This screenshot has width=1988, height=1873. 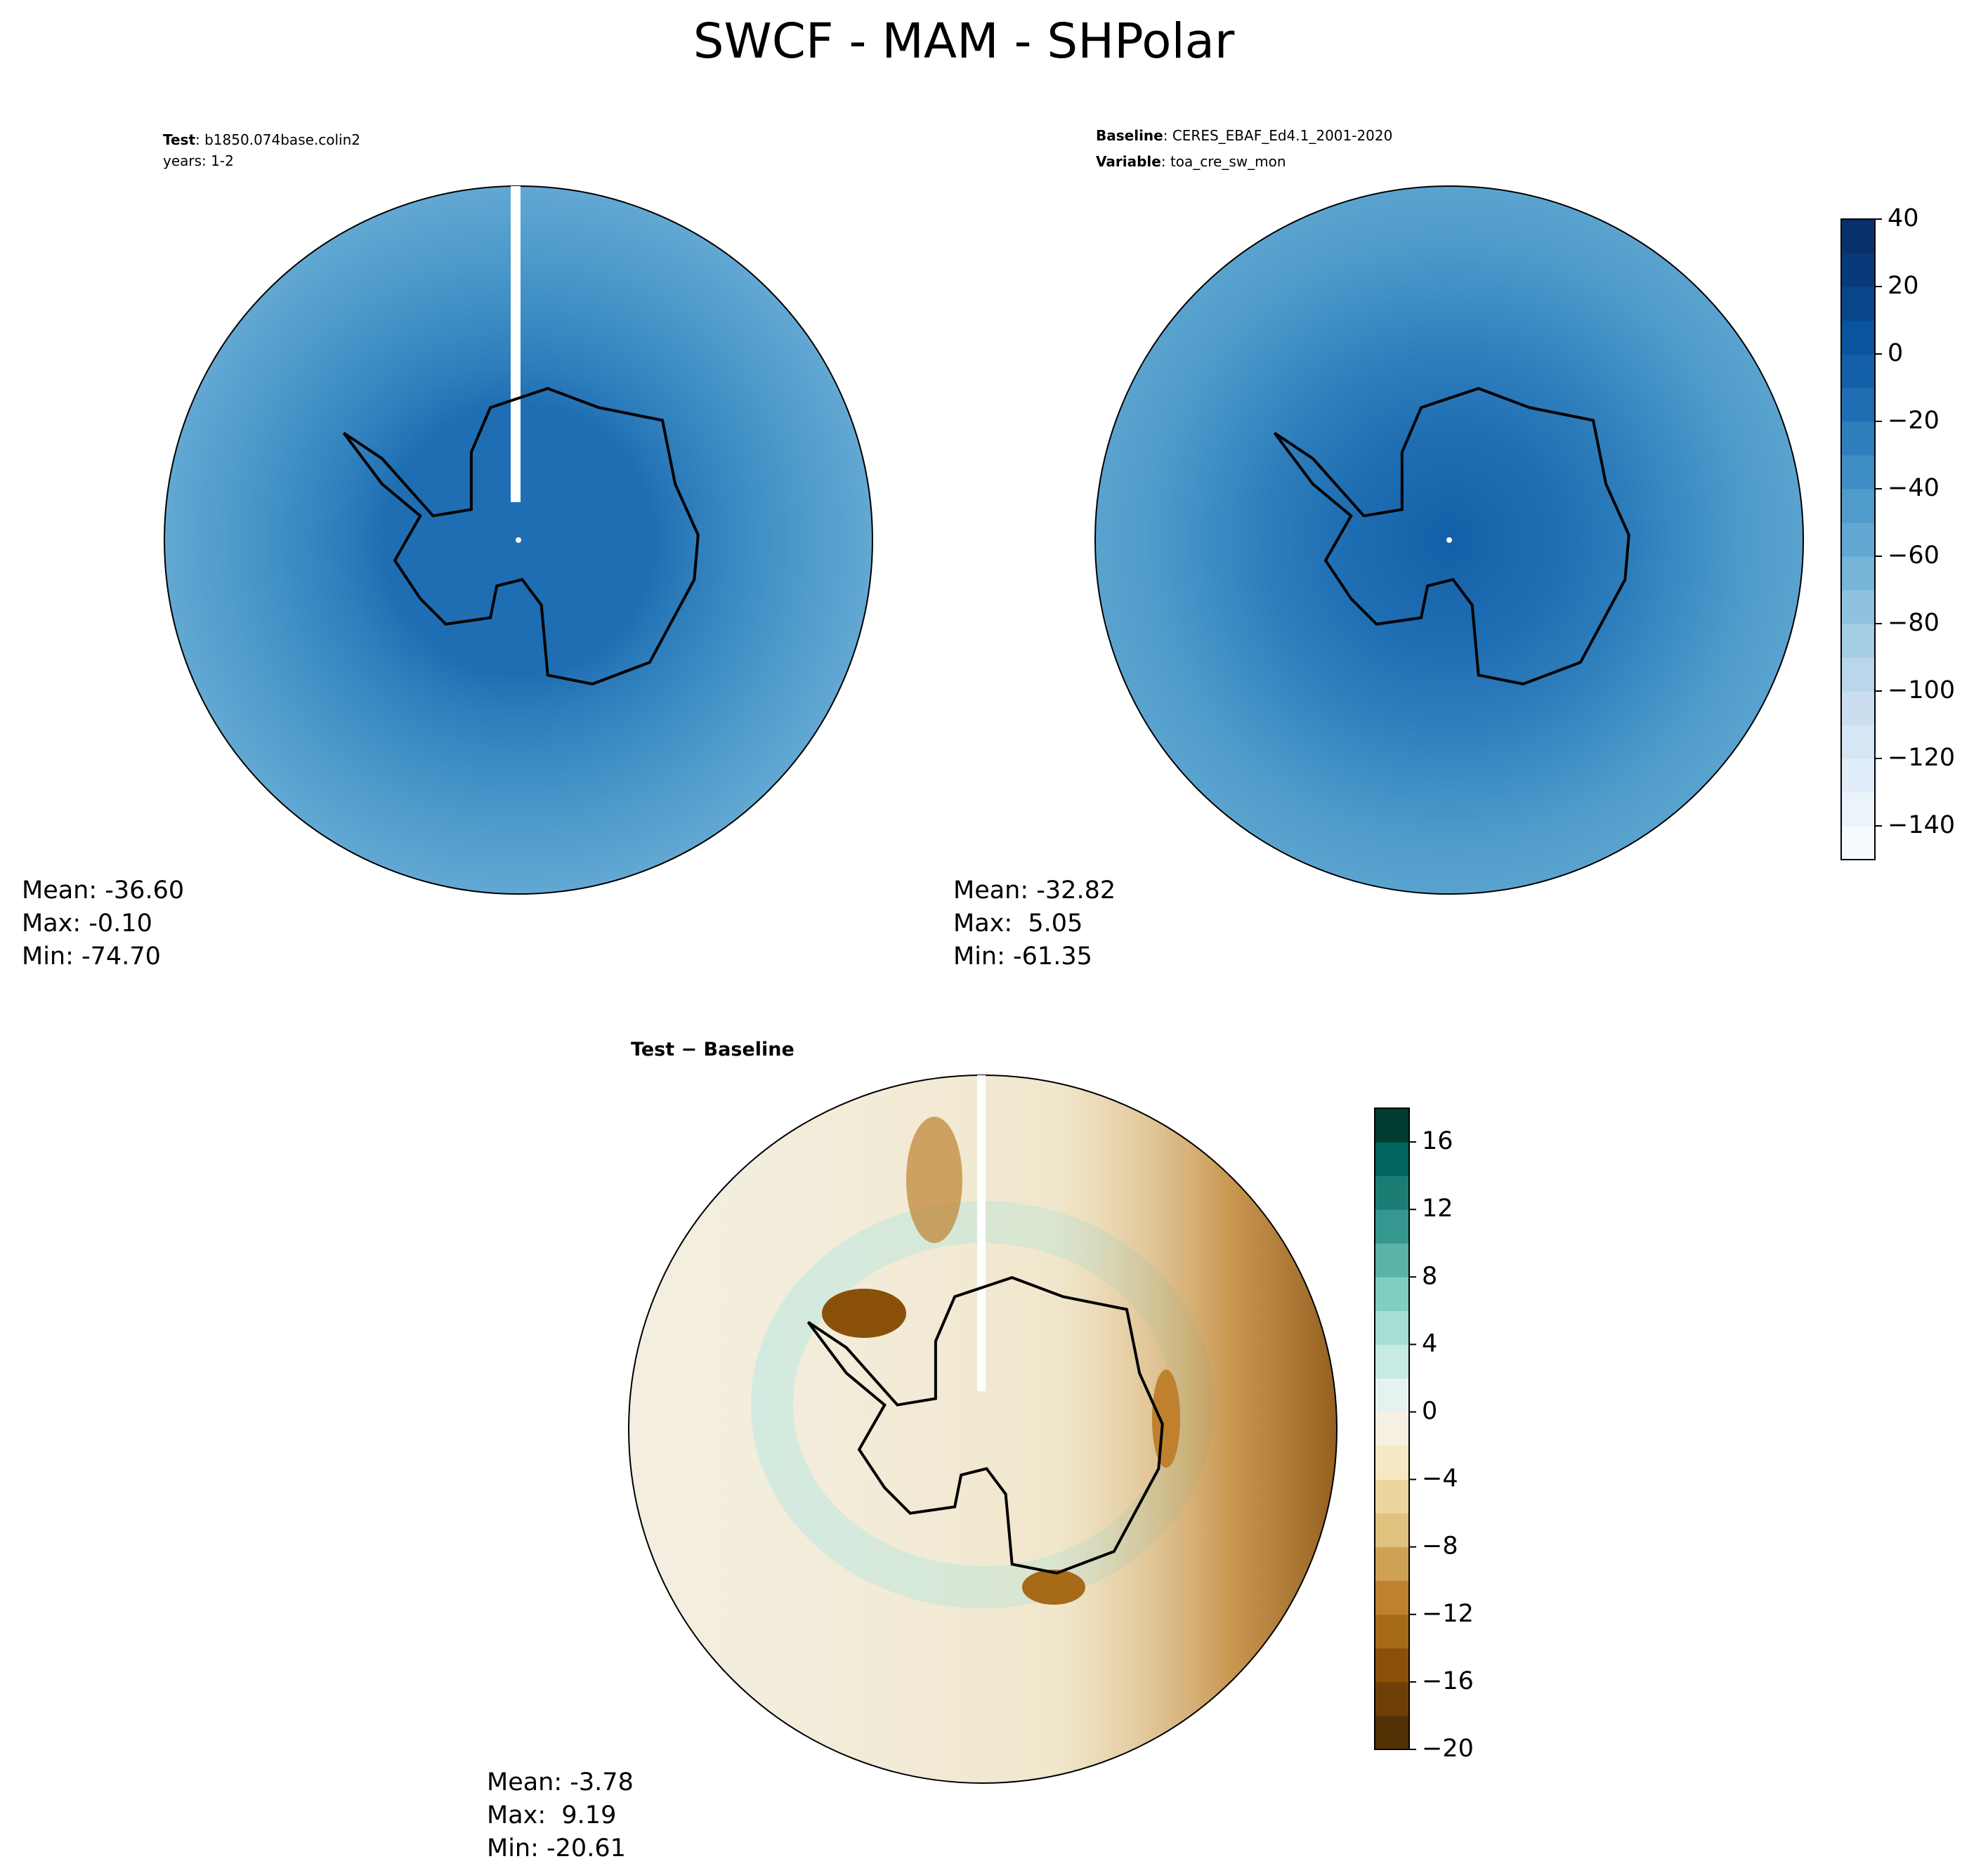 I want to click on tick-label: 40, so click(x=1903, y=218).